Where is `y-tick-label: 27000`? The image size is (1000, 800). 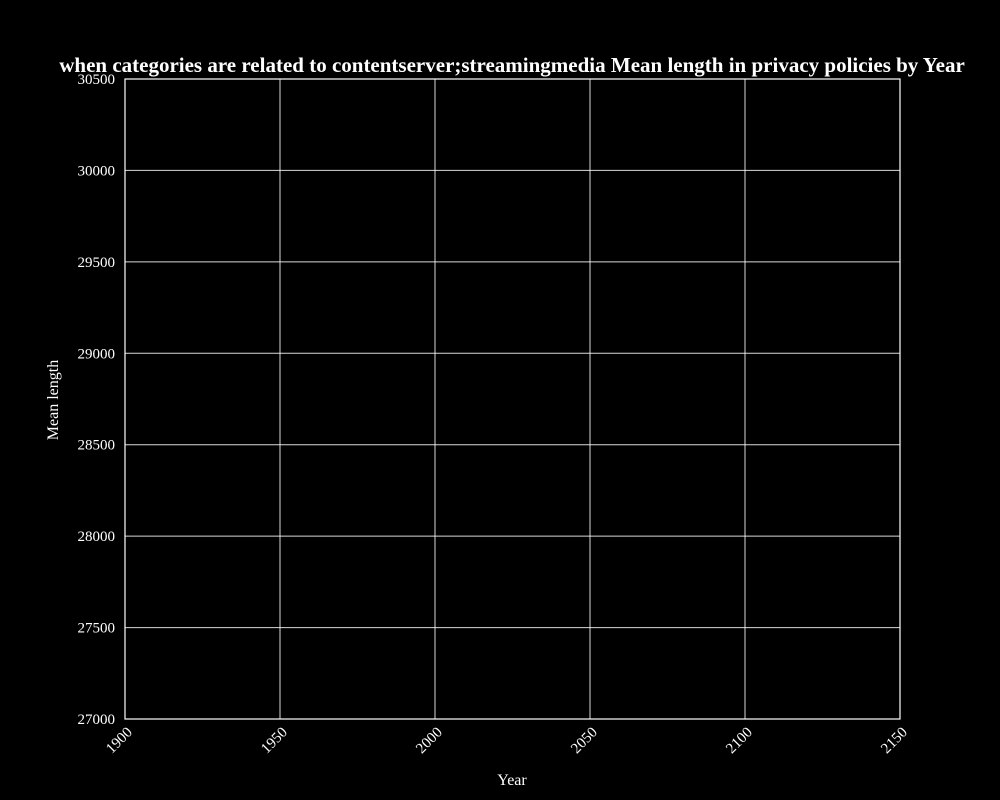
y-tick-label: 27000 is located at coordinates (97, 720).